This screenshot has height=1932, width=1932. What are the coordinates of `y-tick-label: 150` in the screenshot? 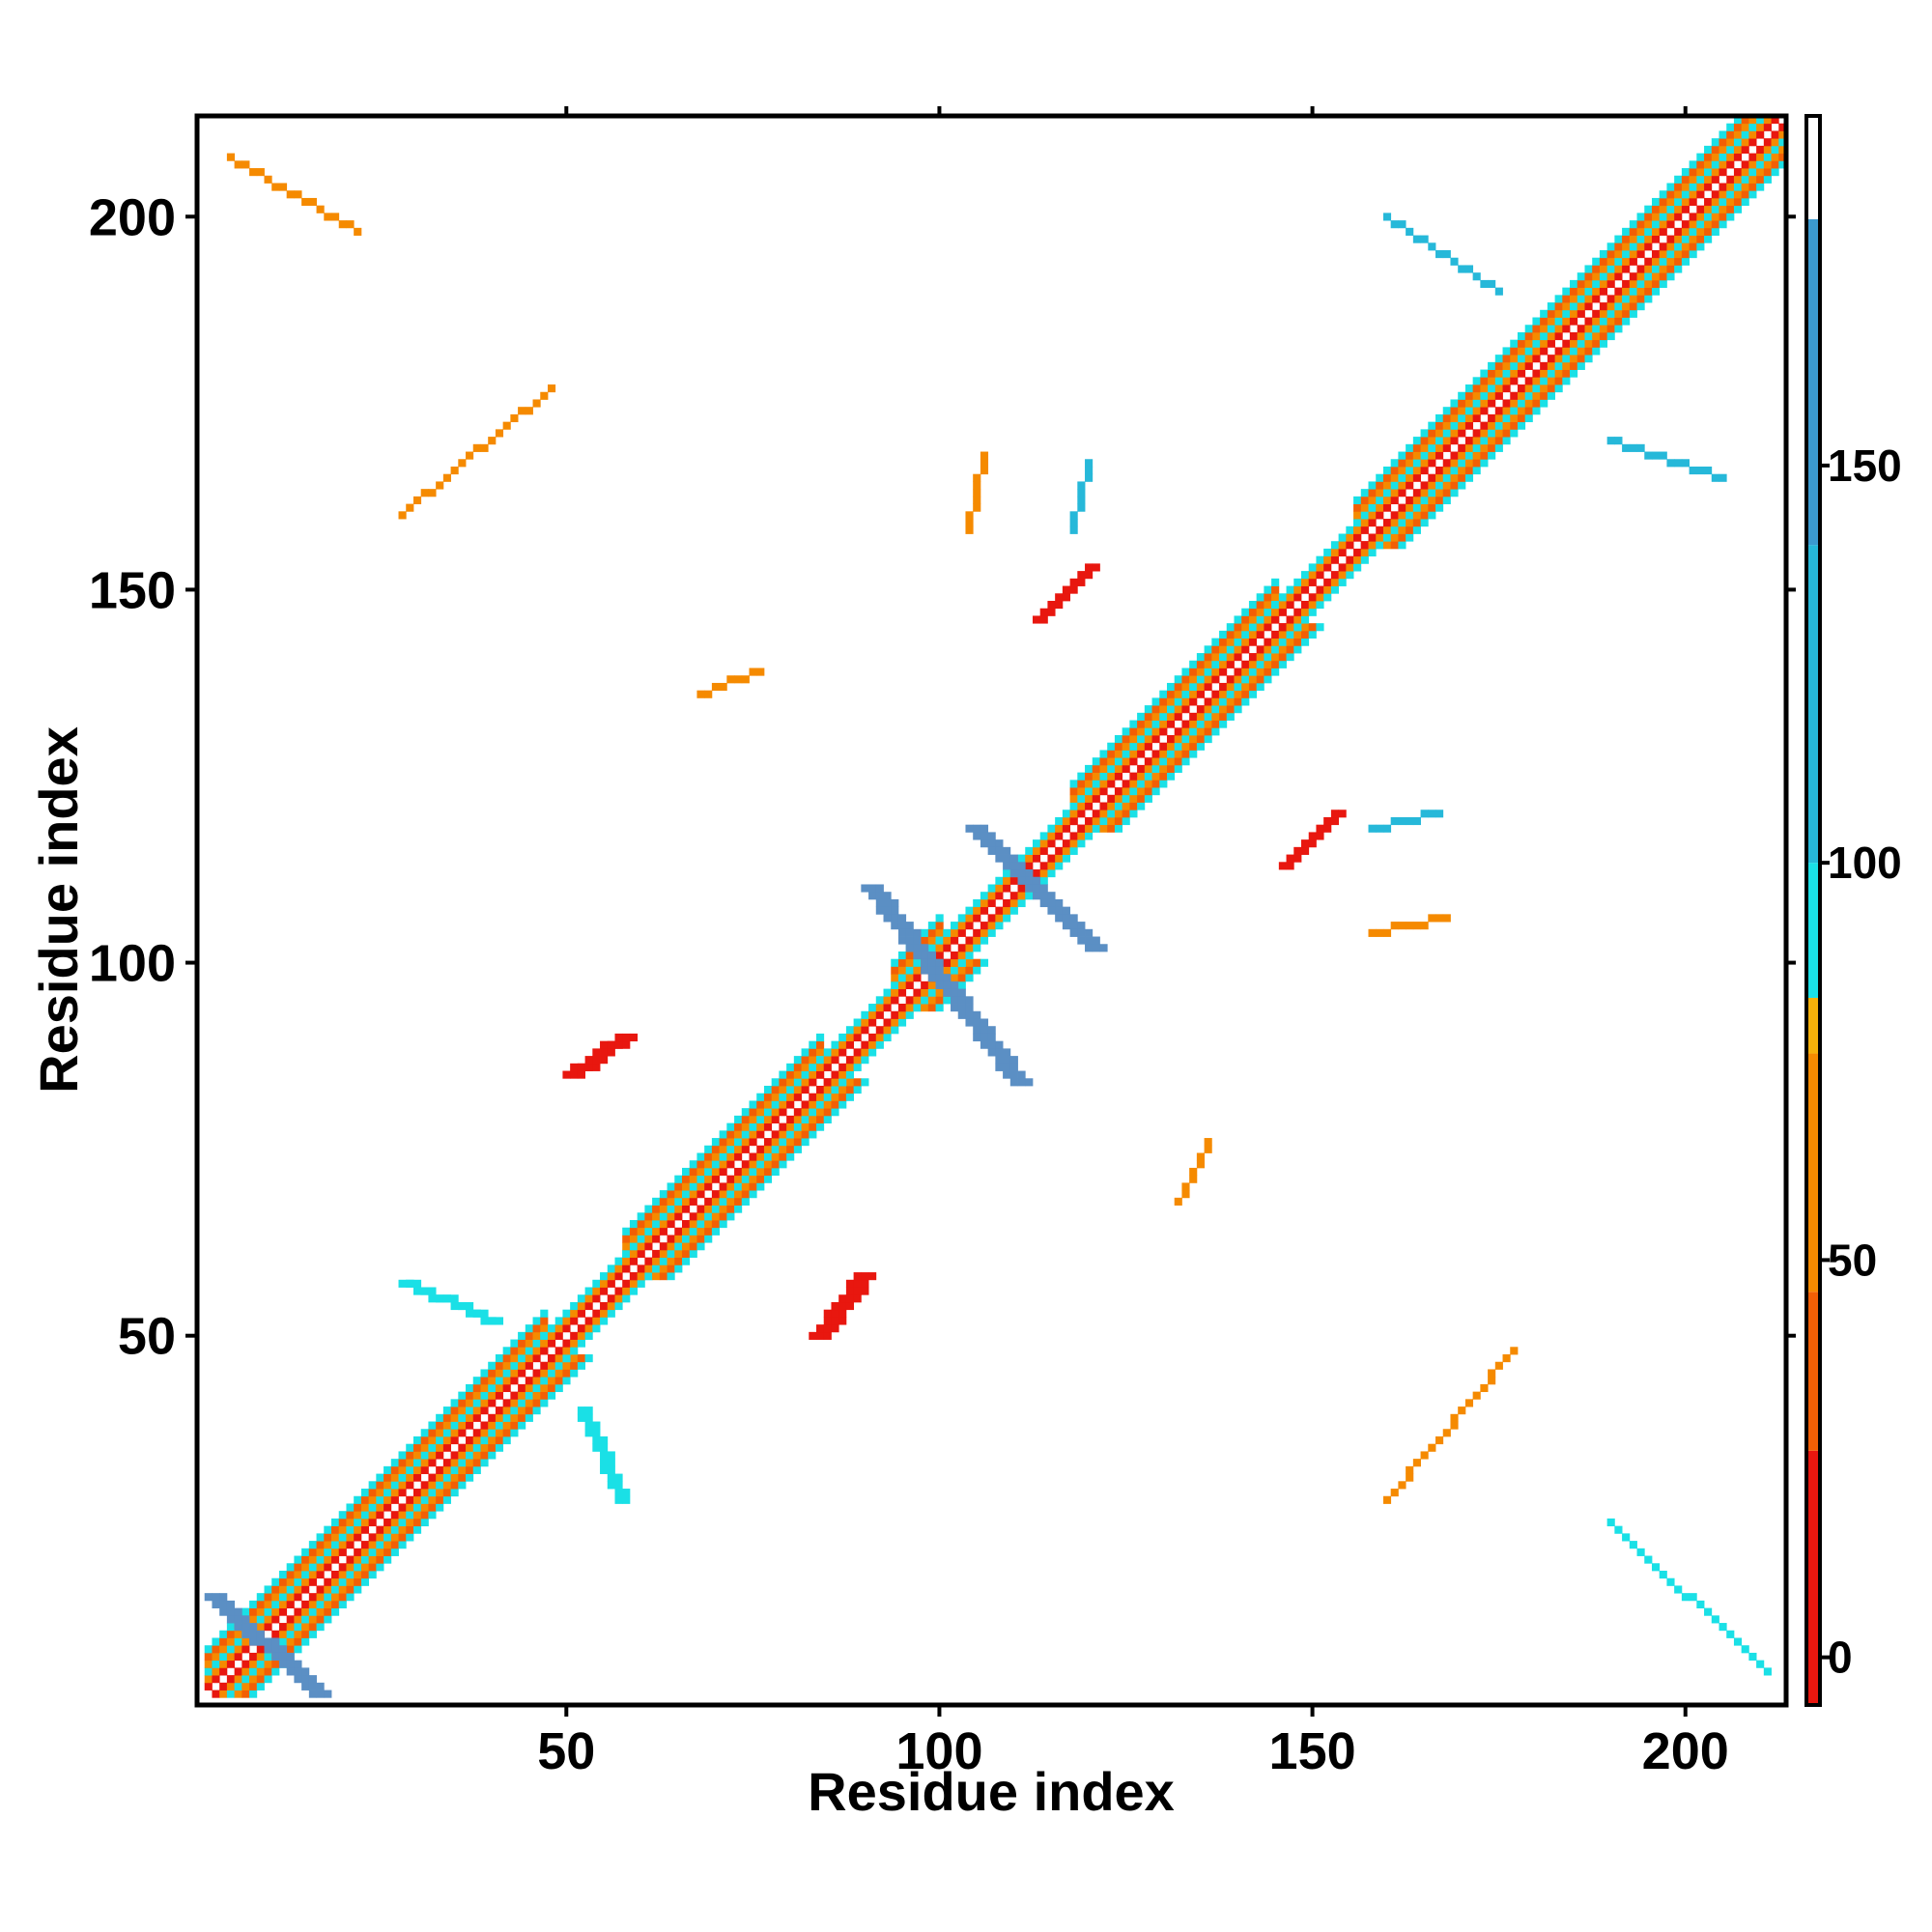 It's located at (132, 590).